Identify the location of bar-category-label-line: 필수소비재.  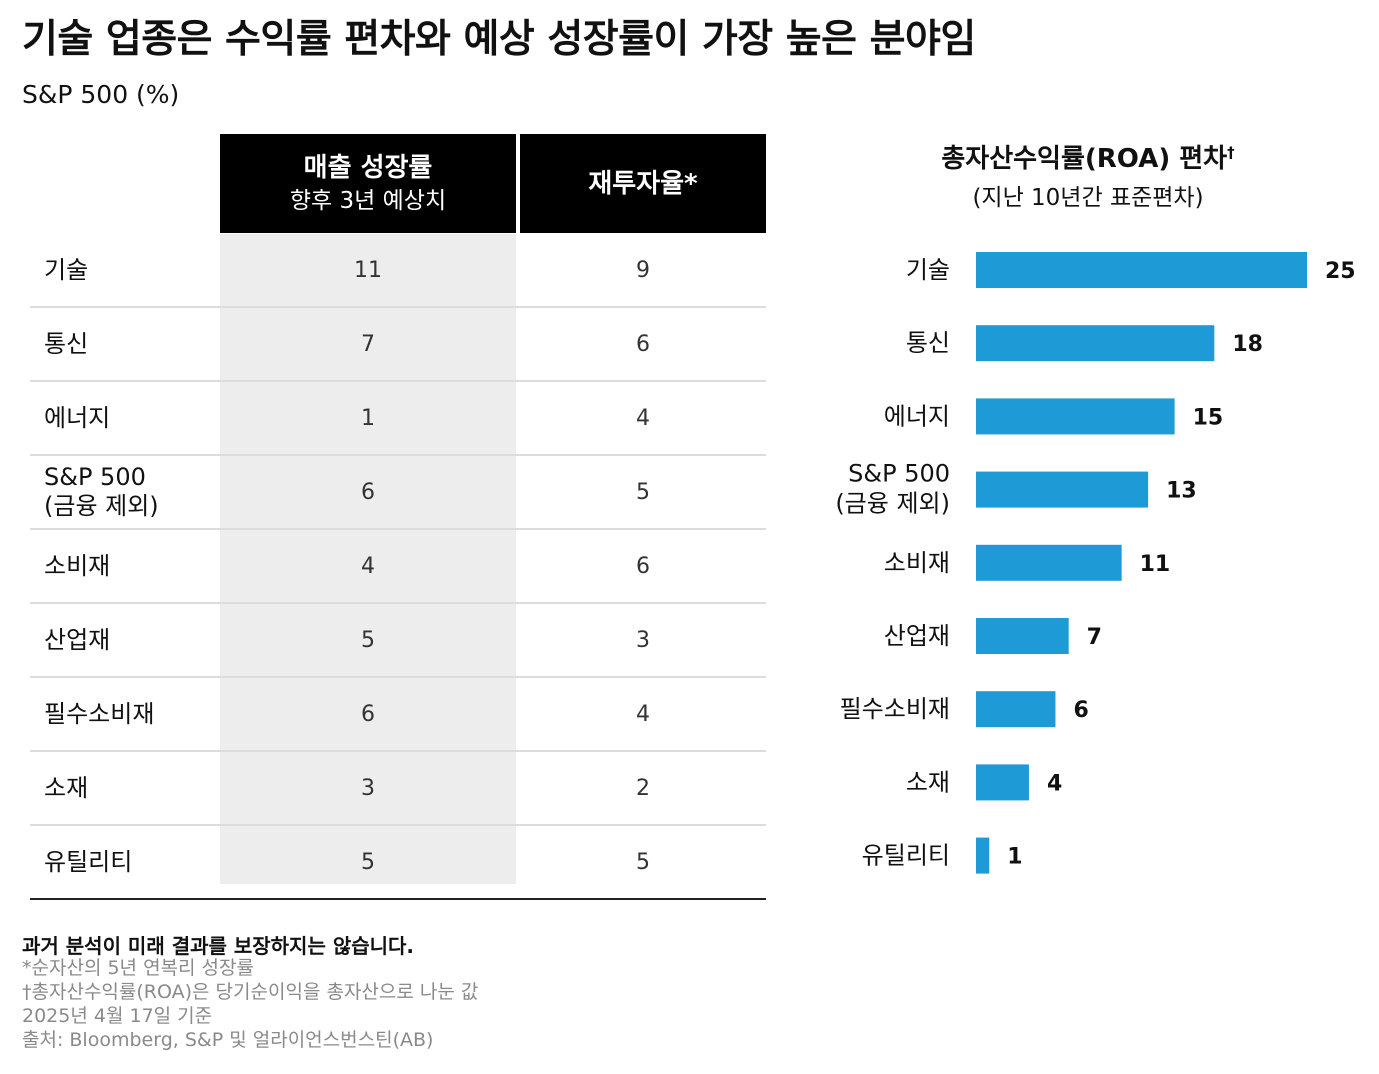
(895, 709).